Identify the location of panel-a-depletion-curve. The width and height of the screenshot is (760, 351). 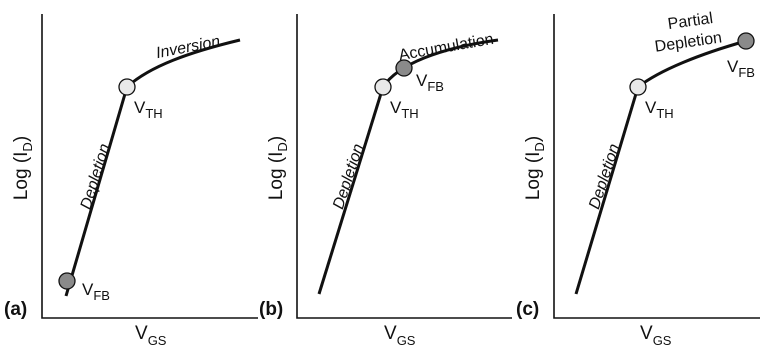
(96, 191).